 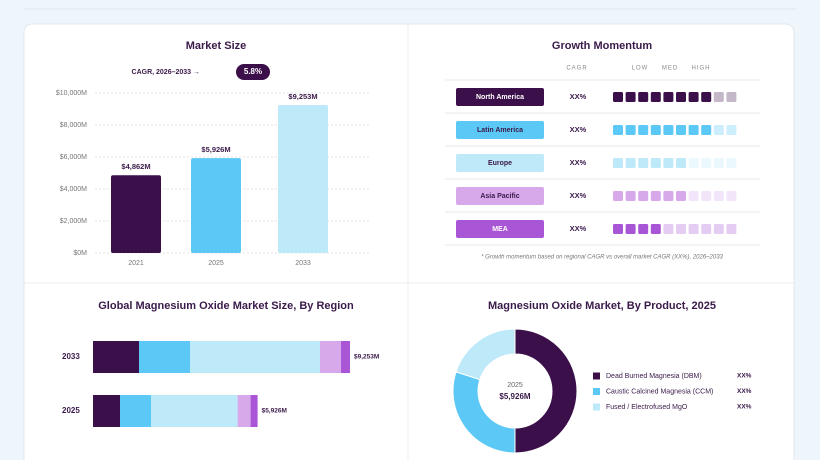 I want to click on column-header: MED, so click(x=670, y=69).